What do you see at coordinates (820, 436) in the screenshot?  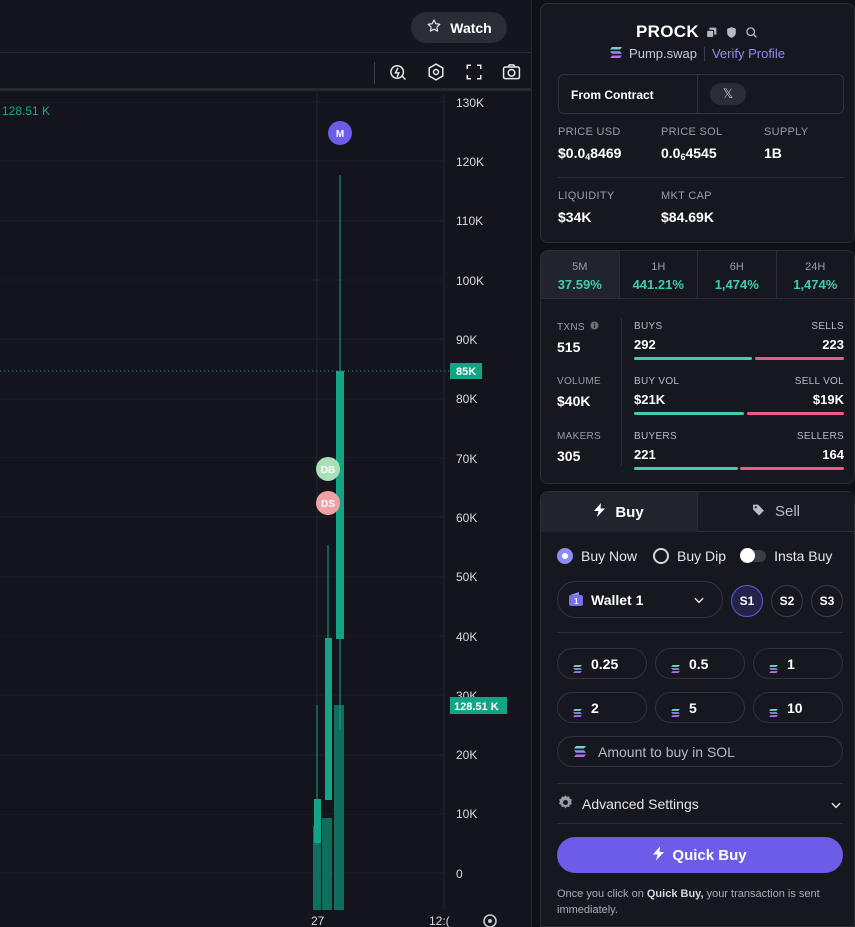 I see `sellers-label: SELLERS` at bounding box center [820, 436].